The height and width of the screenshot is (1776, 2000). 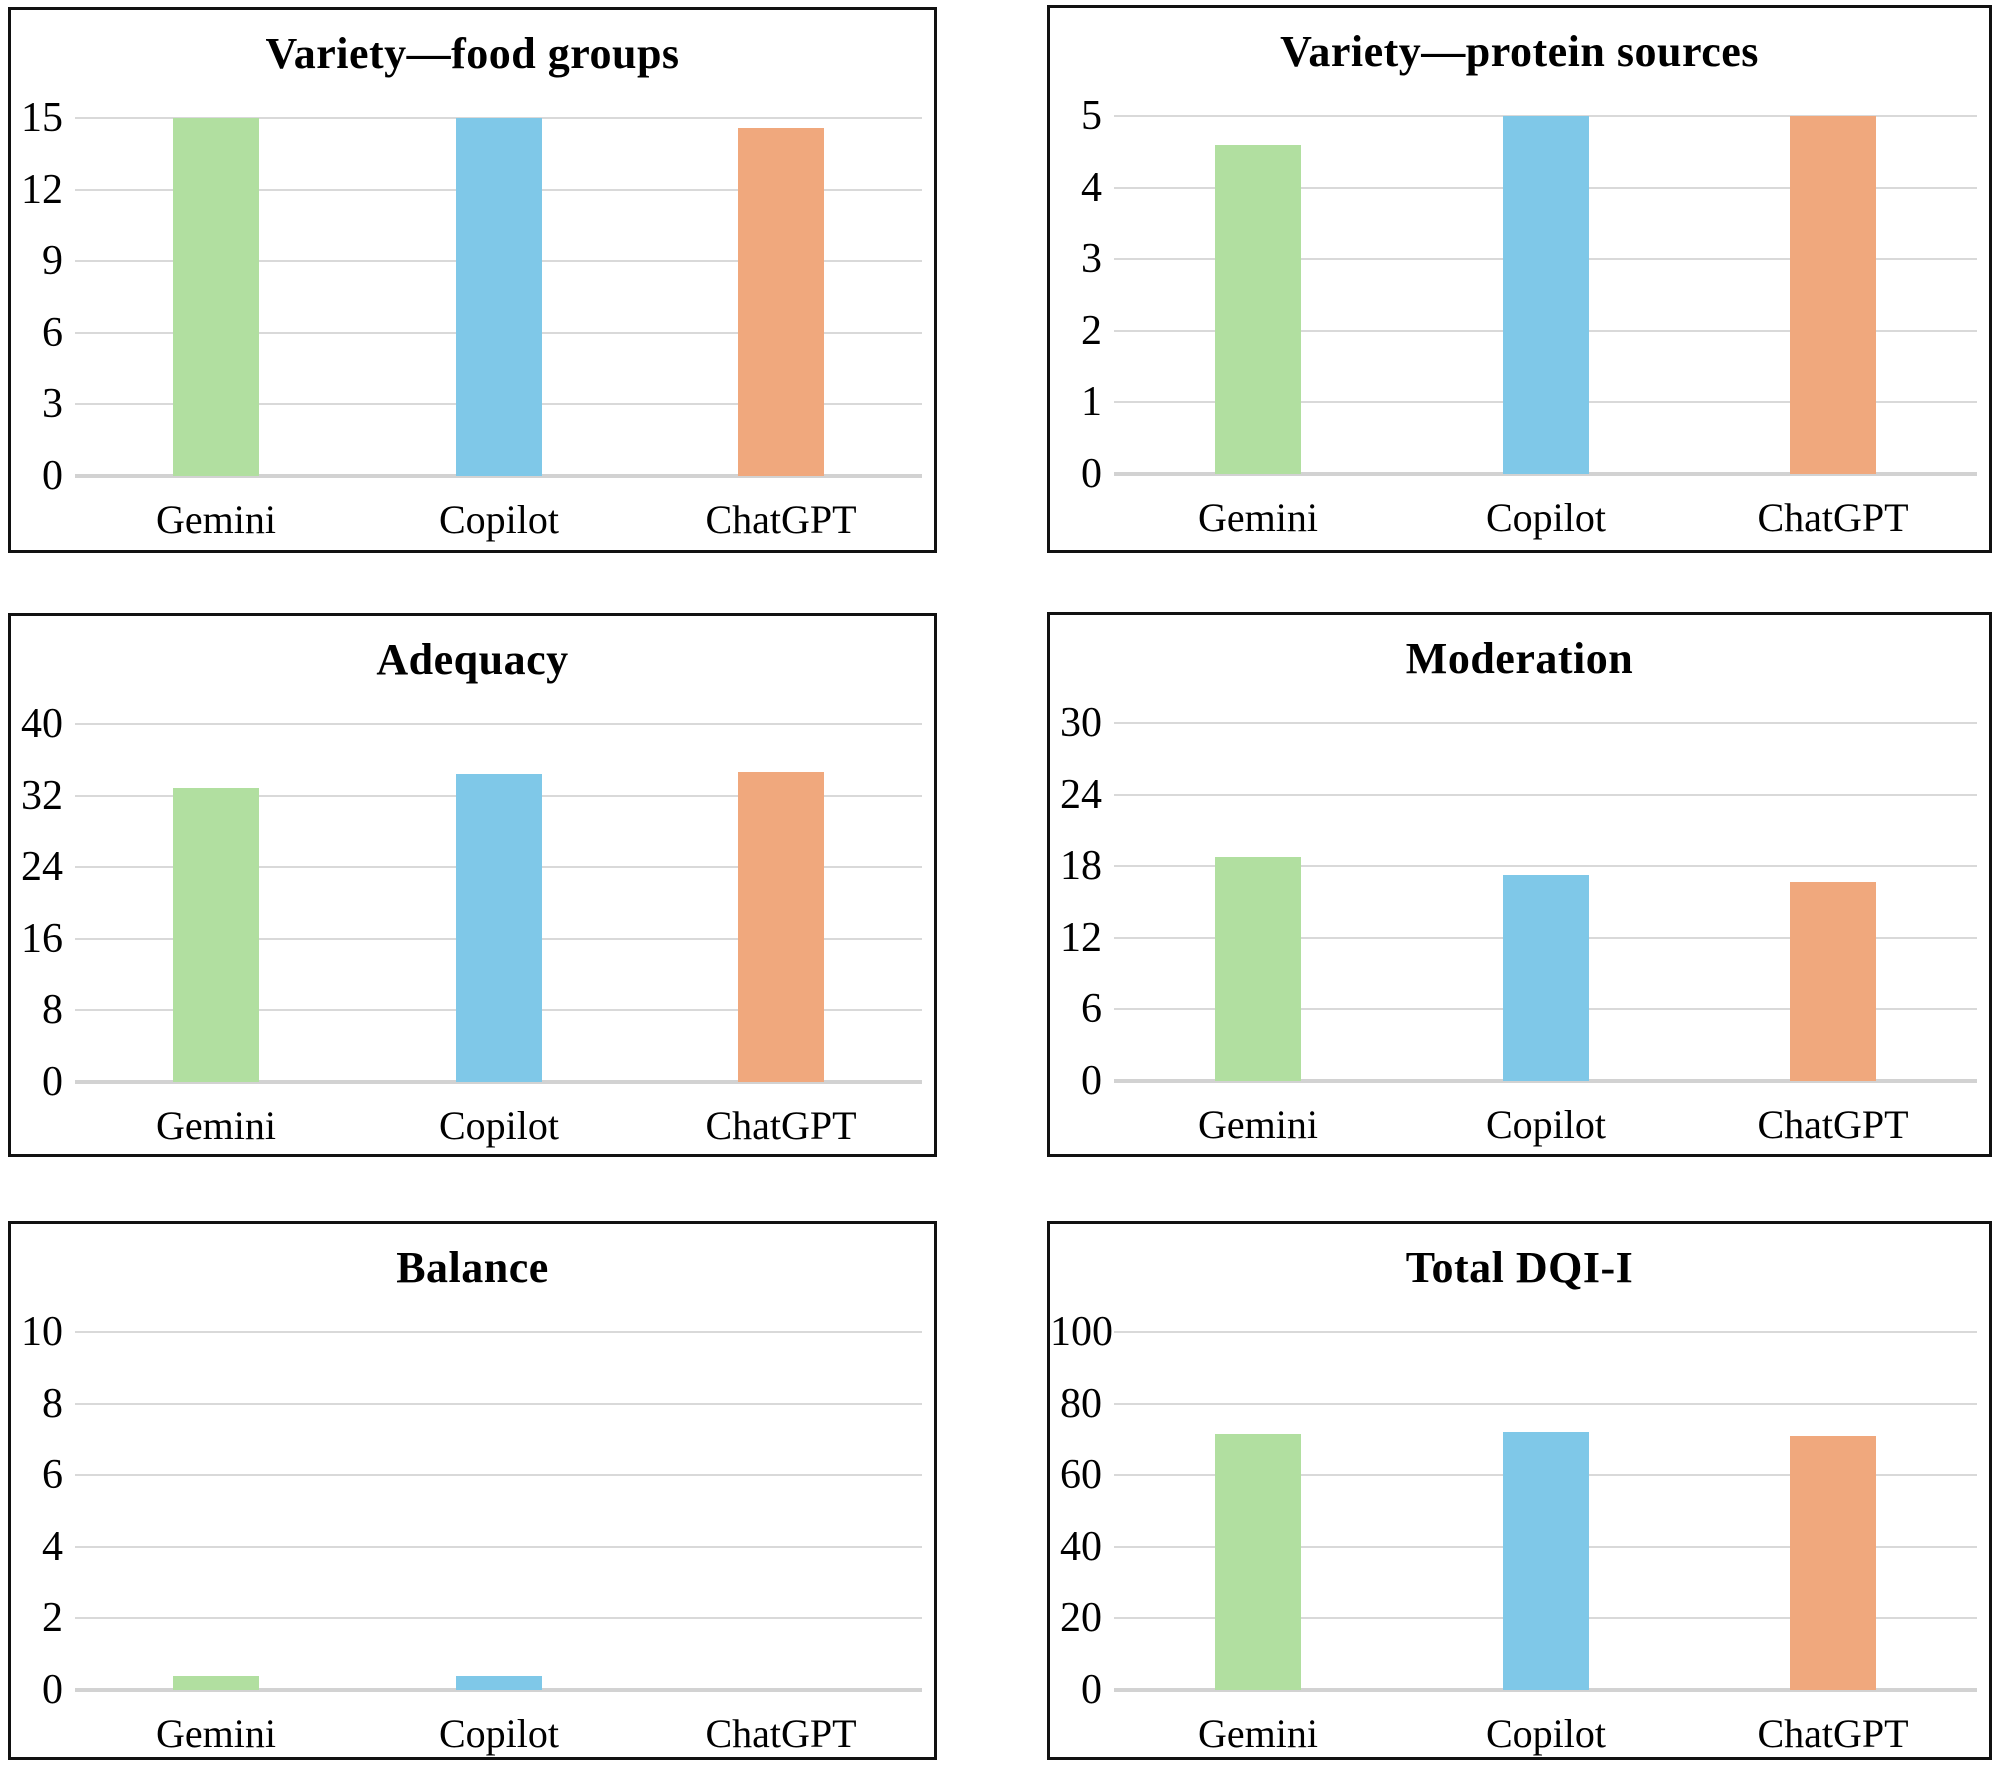 I want to click on chart-title: Moderation, so click(x=1519, y=658).